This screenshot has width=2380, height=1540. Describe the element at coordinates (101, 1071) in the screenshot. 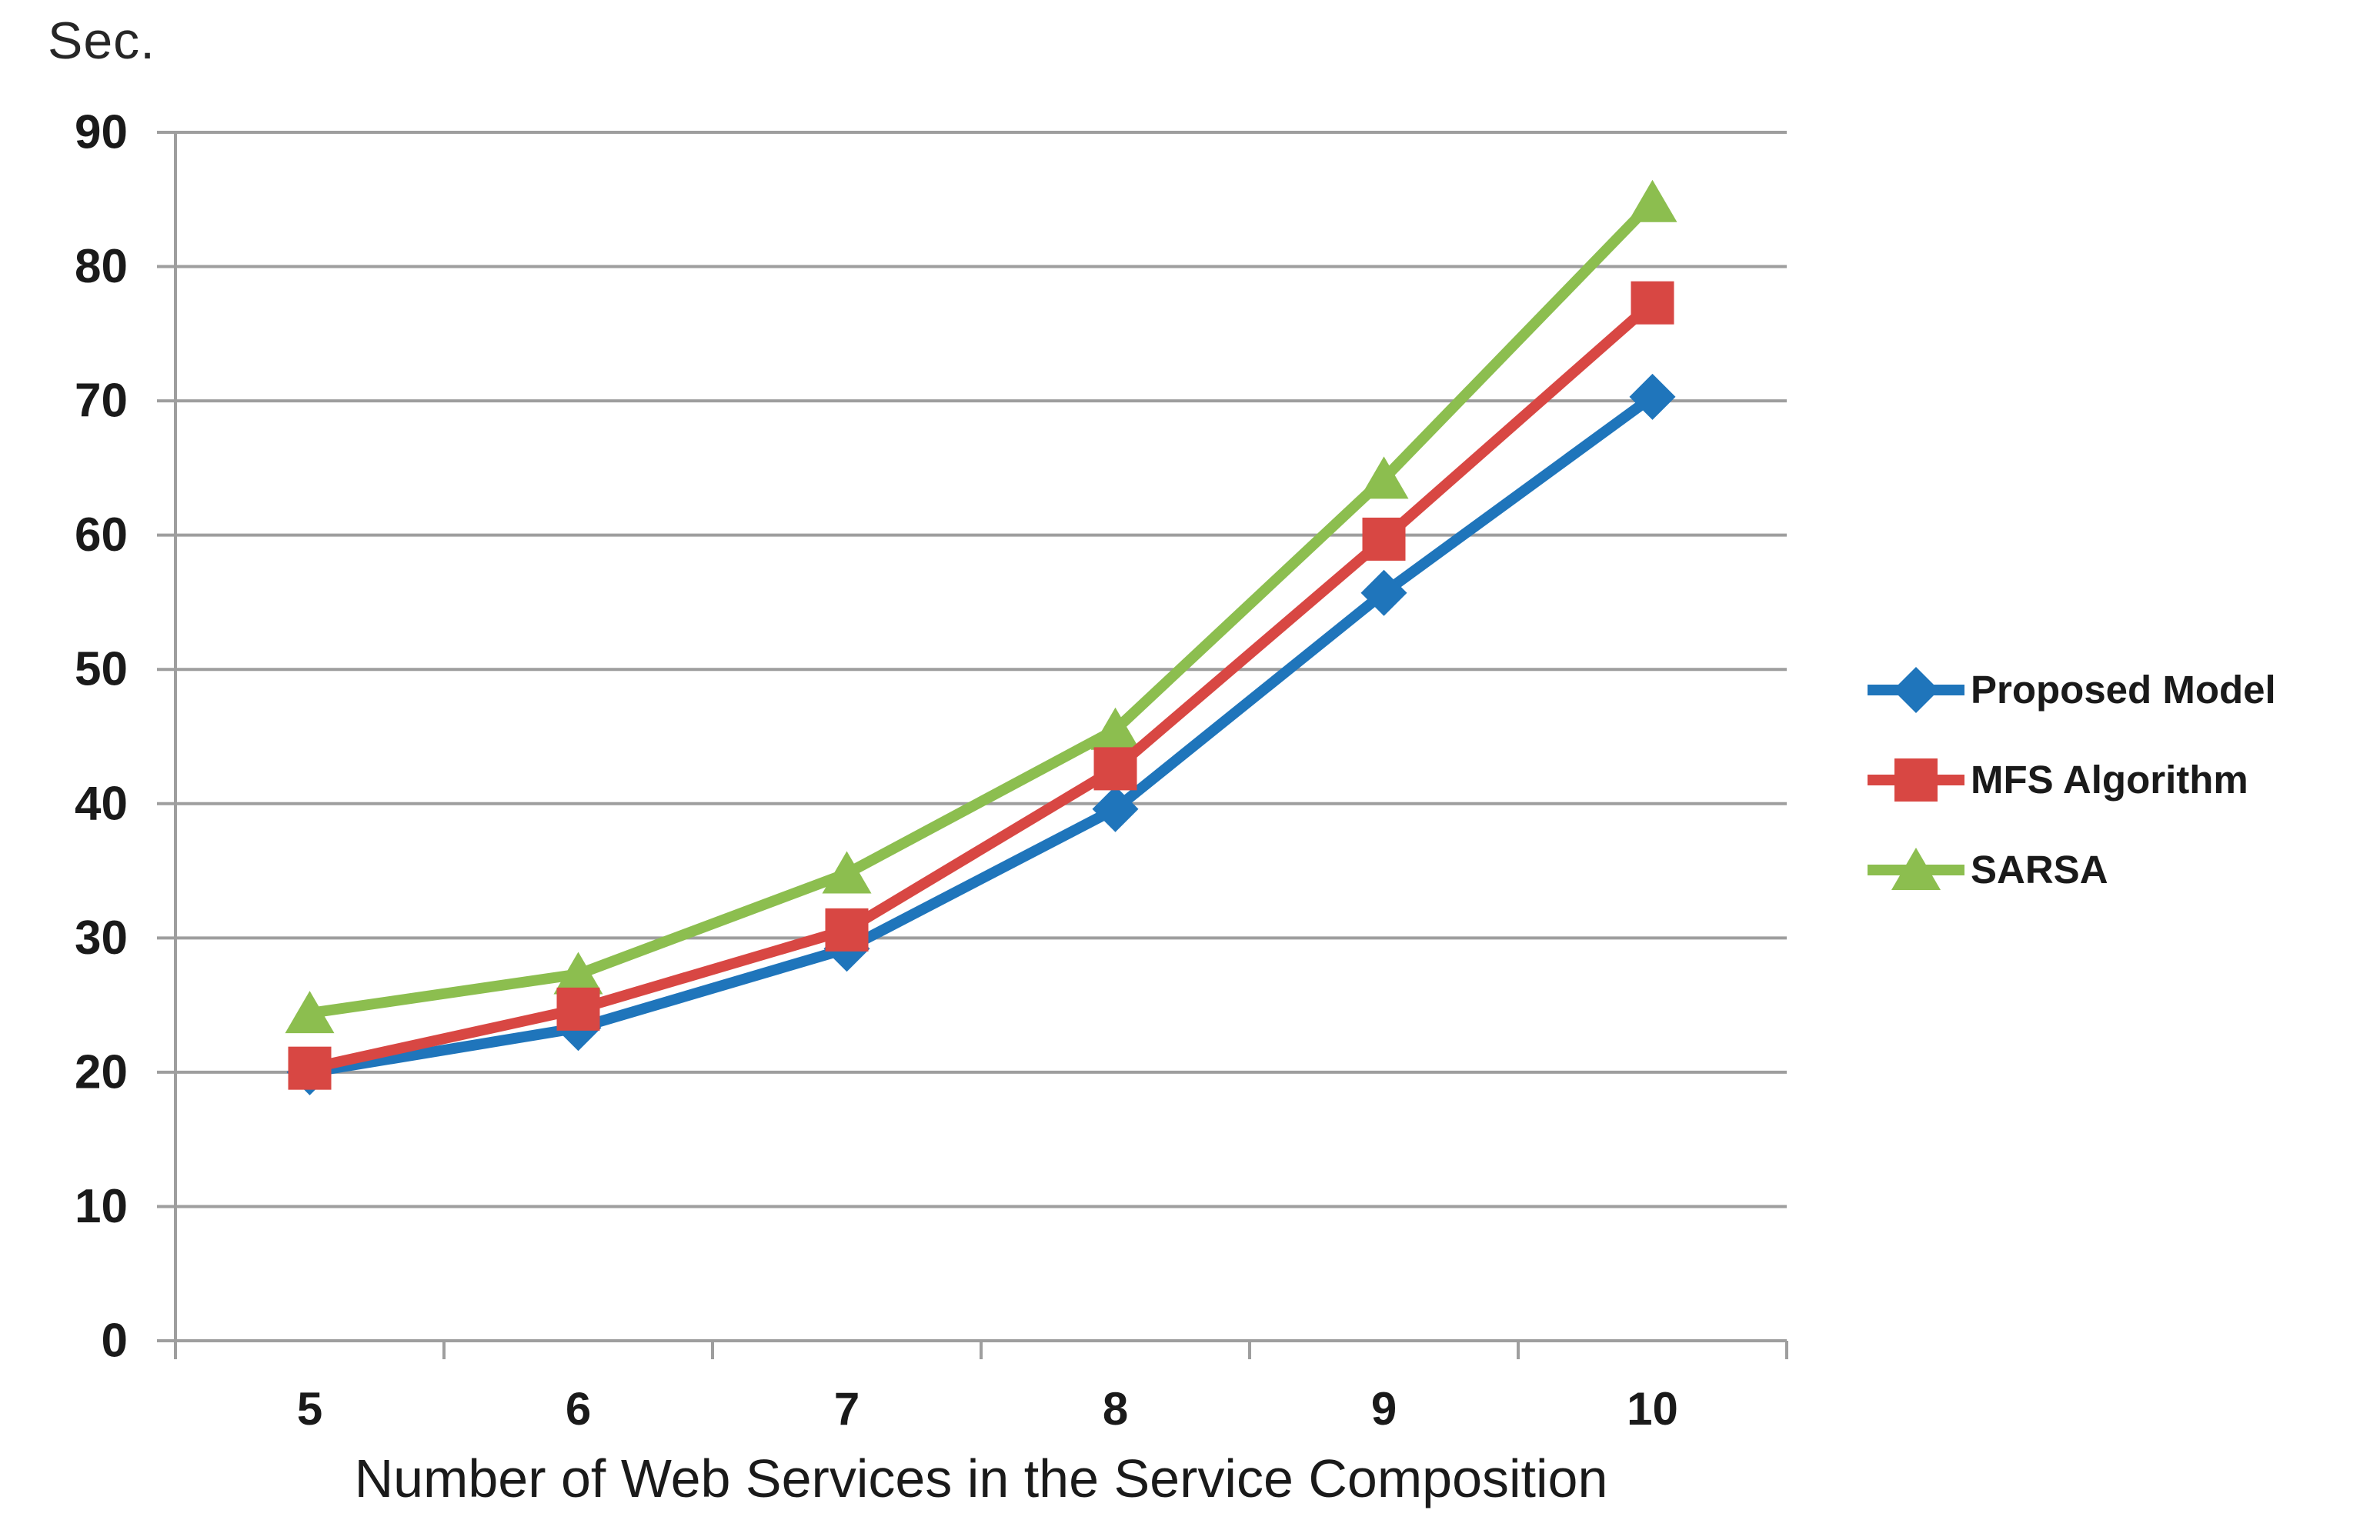

I see `y-axis-tick-label: 20` at that location.